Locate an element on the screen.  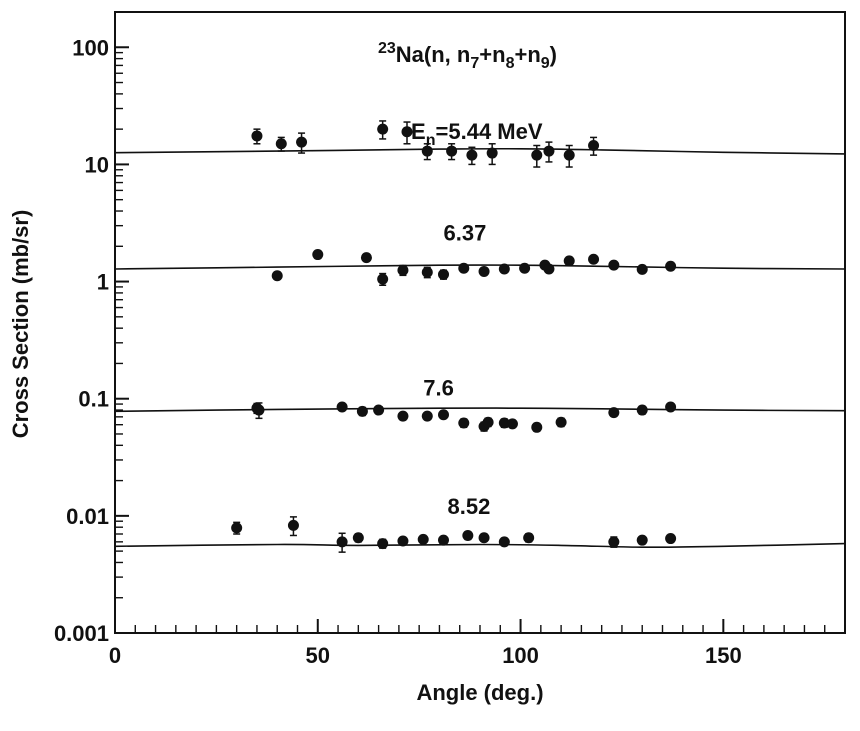
y-tick-label: 1 is located at coordinates (103, 282).